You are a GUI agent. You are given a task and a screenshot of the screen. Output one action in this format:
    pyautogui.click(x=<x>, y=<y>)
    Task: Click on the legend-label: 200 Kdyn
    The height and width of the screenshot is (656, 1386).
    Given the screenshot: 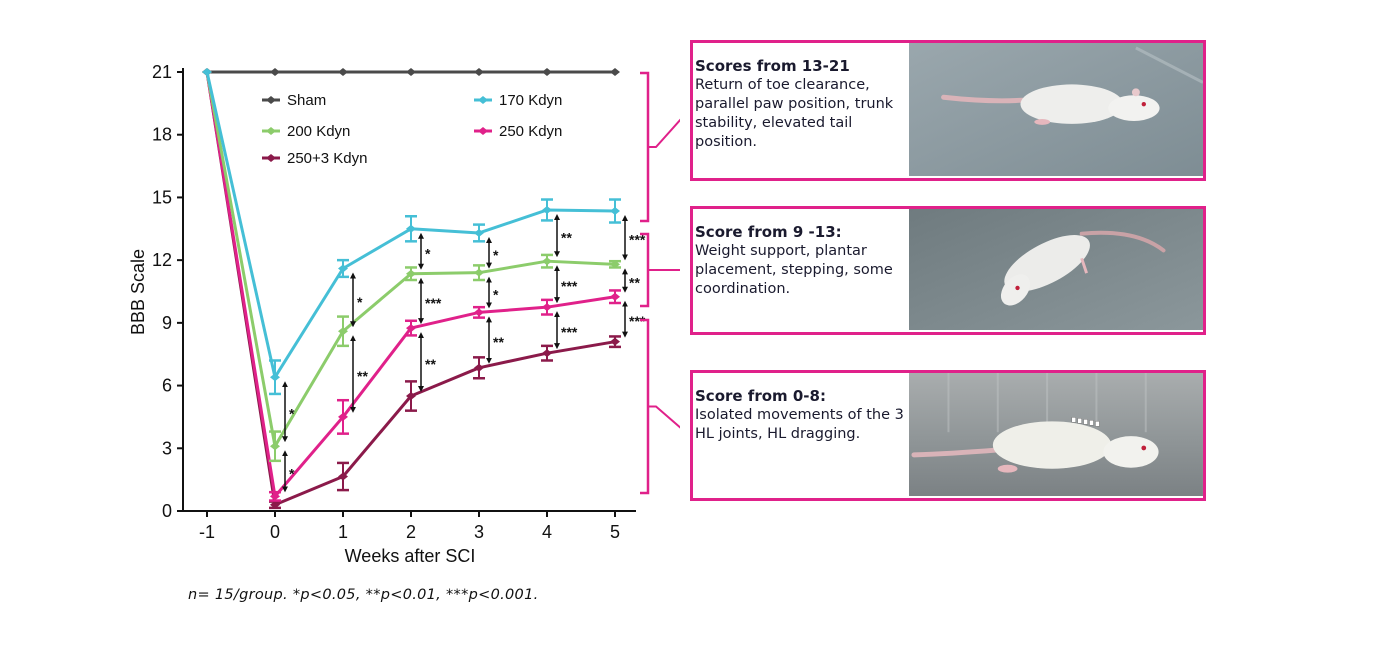 What is the action you would take?
    pyautogui.click(x=318, y=131)
    